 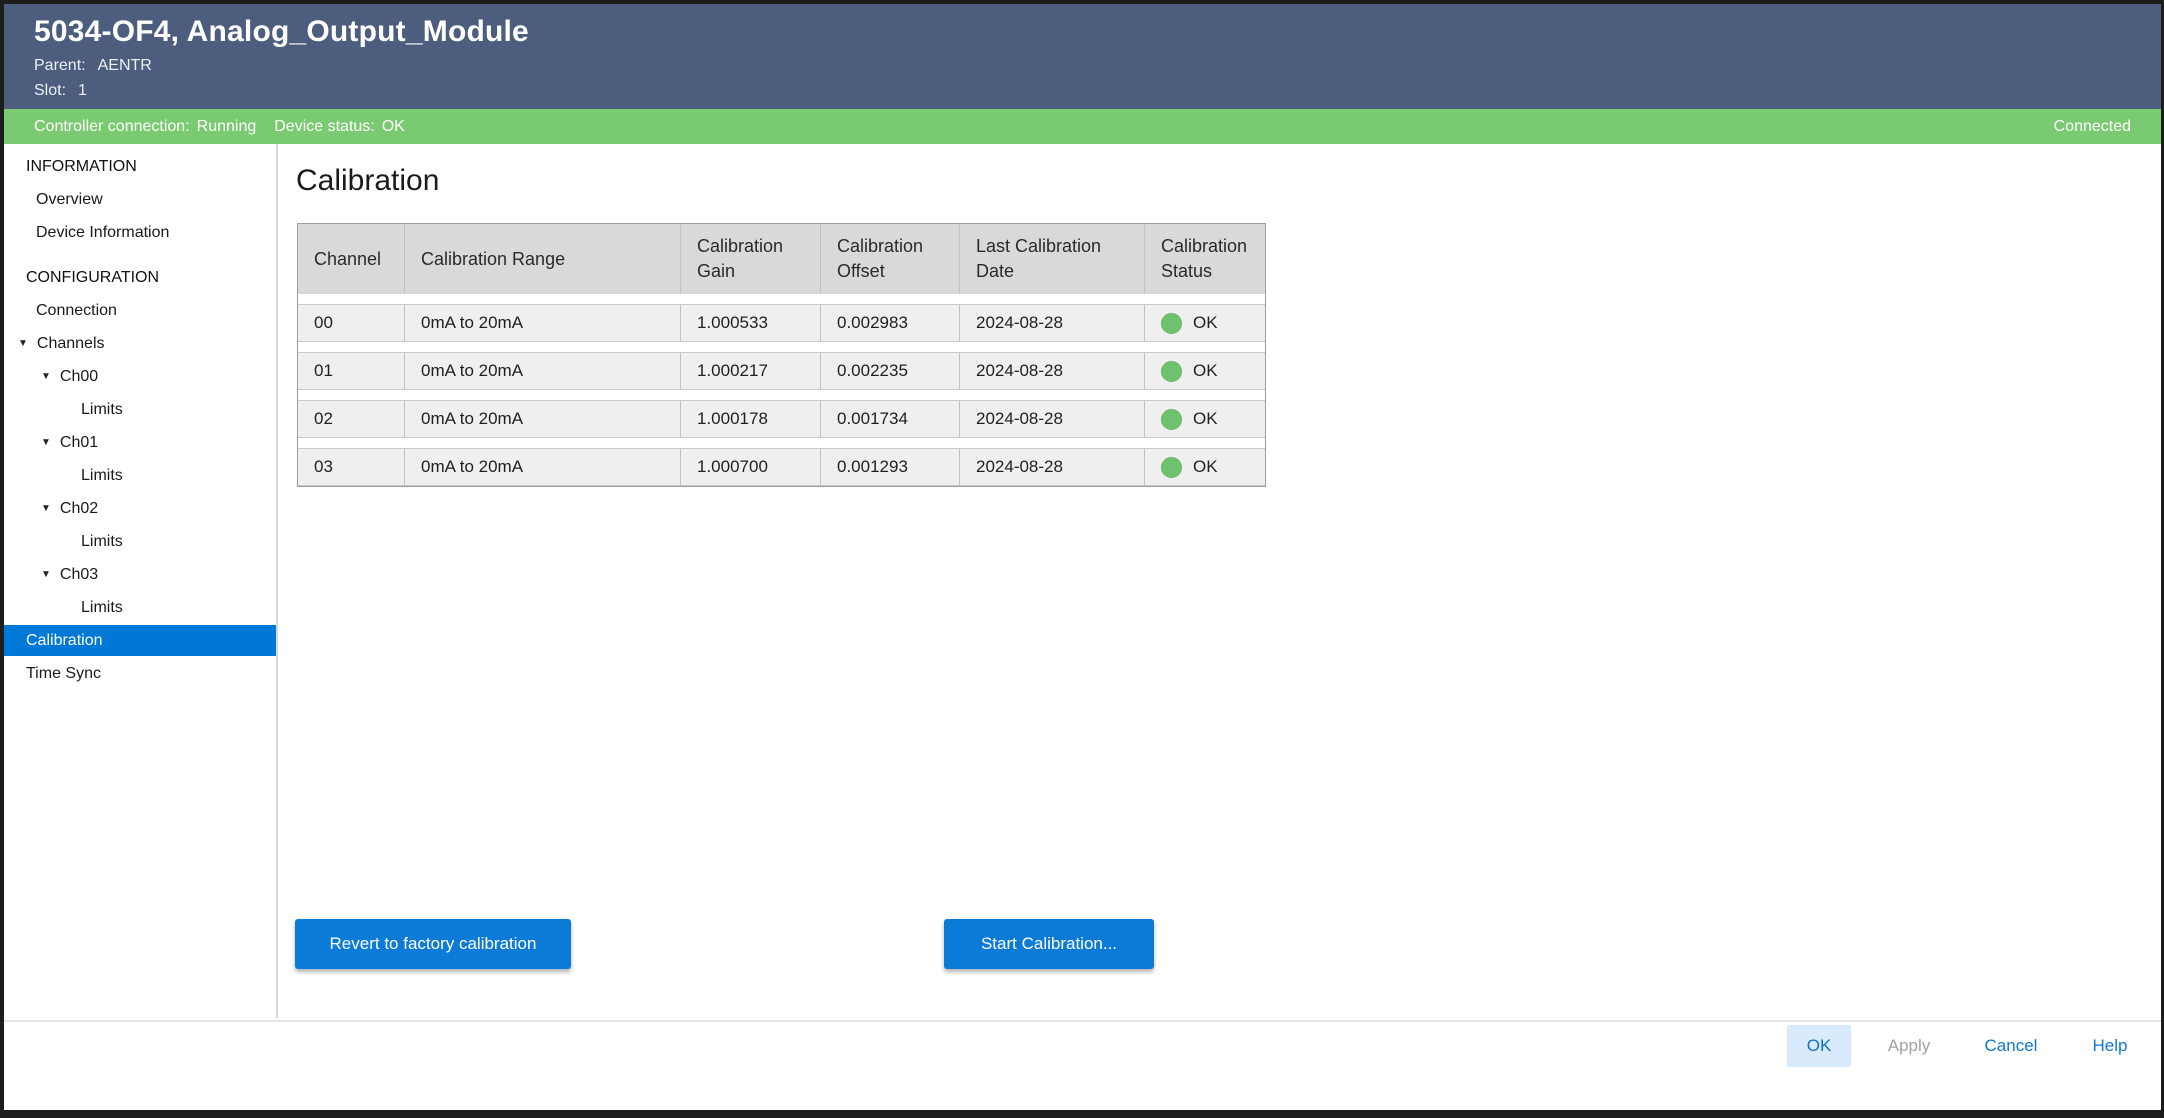 What do you see at coordinates (351, 419) in the screenshot?
I see `channel-cell: 02` at bounding box center [351, 419].